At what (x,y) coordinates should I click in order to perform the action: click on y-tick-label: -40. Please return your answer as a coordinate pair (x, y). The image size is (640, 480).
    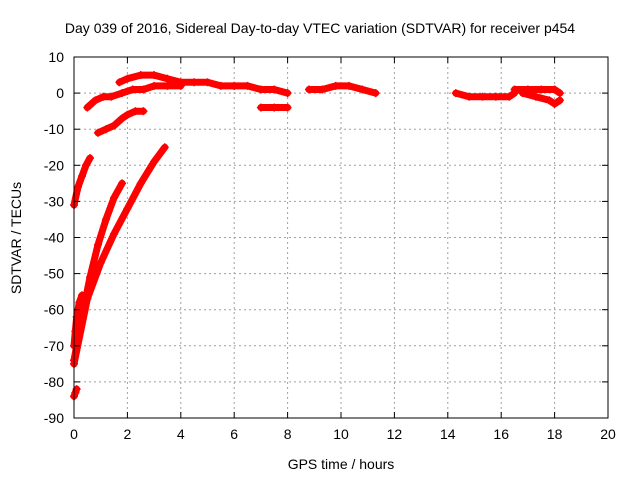
    Looking at the image, I should click on (54, 238).